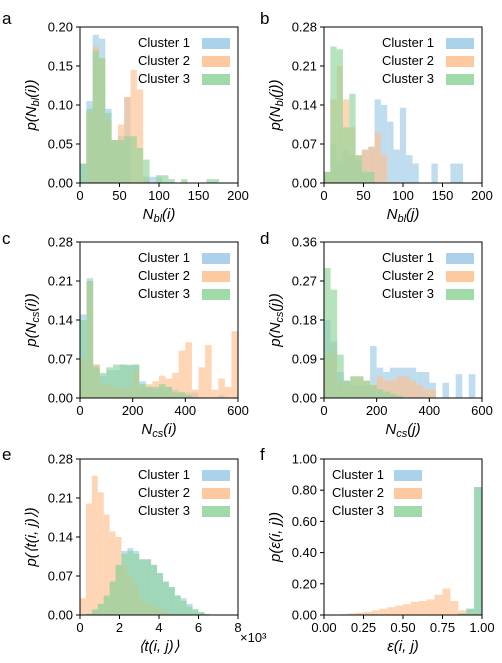 The image size is (502, 663). I want to click on legend-label-cluster-3: Cluster 3, so click(164, 78).